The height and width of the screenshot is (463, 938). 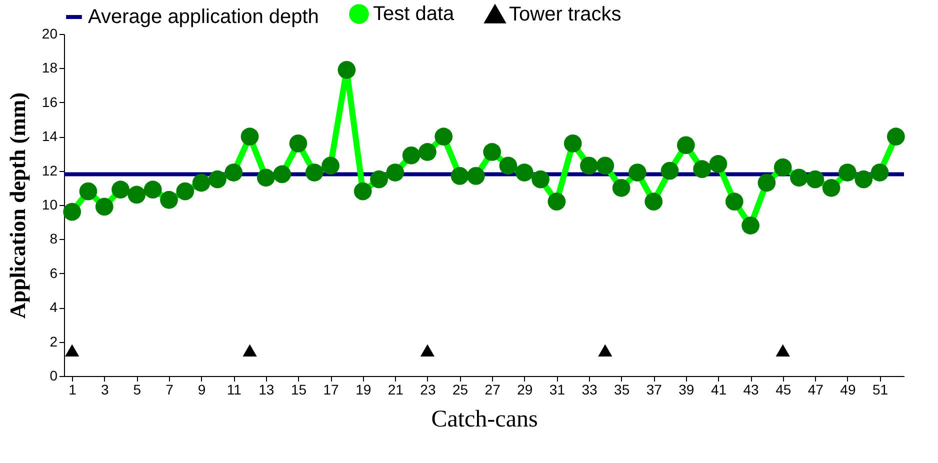 I want to click on y-axis-title: Application depth (mm), so click(x=17, y=205).